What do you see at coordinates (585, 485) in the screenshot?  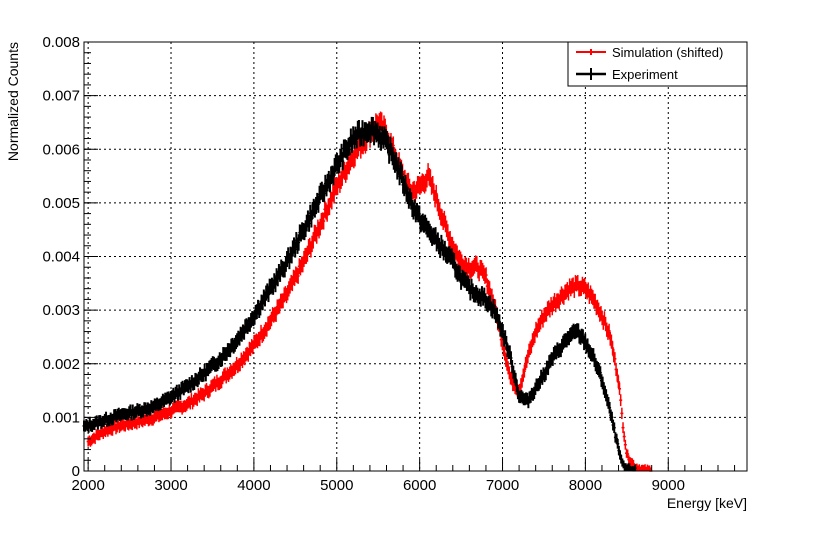 I see `x-tick-label: 8000` at bounding box center [585, 485].